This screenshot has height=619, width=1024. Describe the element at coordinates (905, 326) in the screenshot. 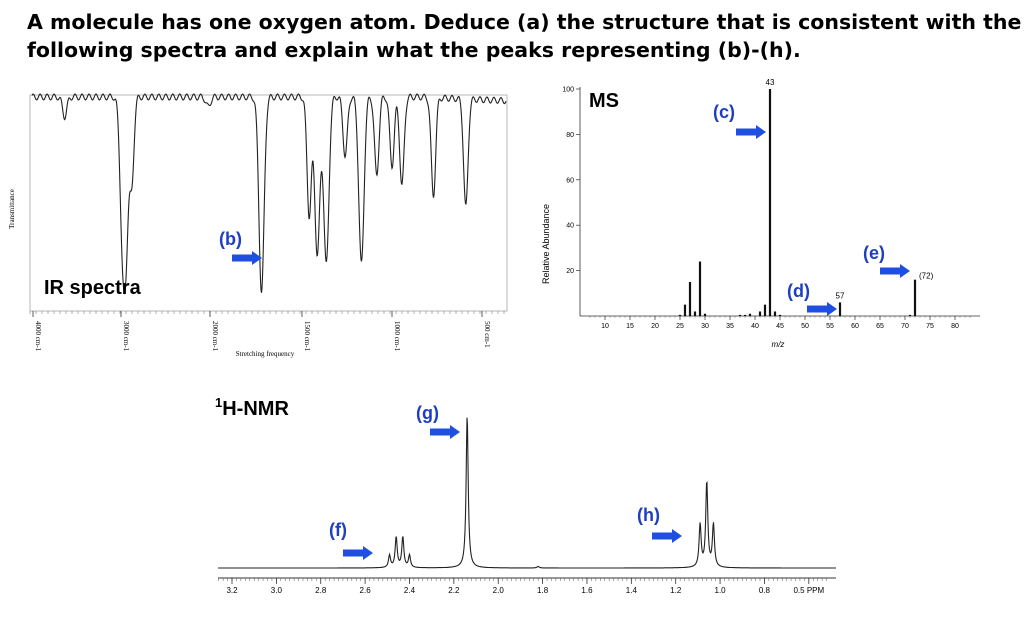

I see `ms-x-tick-label: 70` at that location.